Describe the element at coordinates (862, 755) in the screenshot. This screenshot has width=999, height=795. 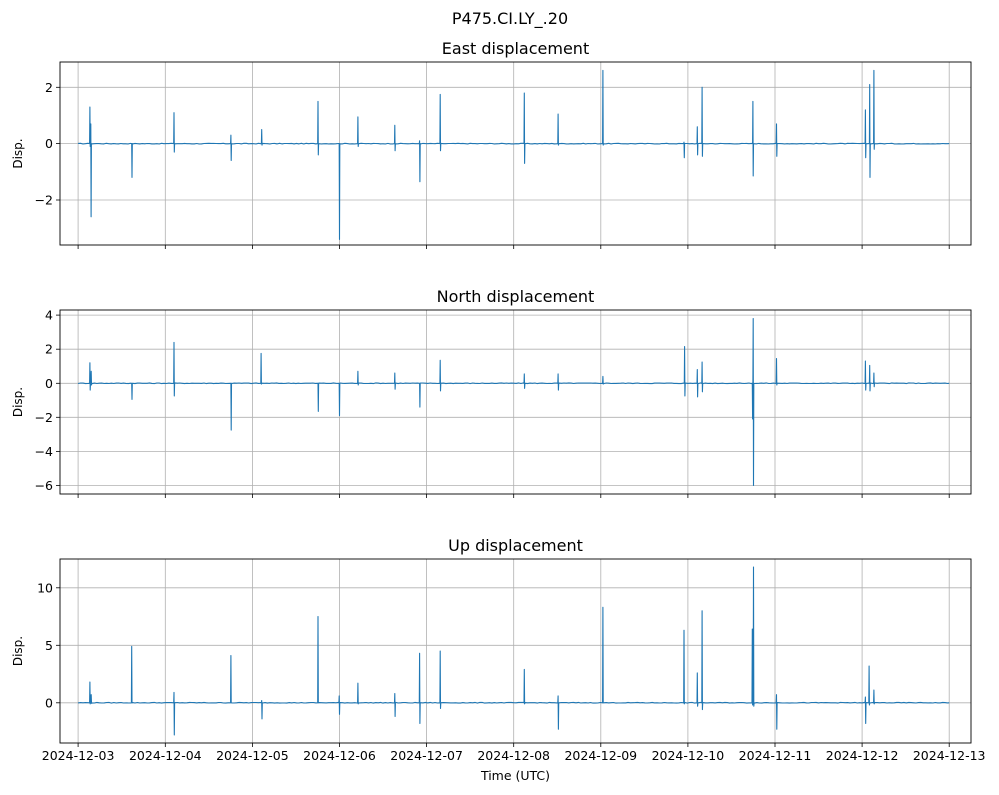
I see `up-xtick-label: 2024-12-12` at that location.